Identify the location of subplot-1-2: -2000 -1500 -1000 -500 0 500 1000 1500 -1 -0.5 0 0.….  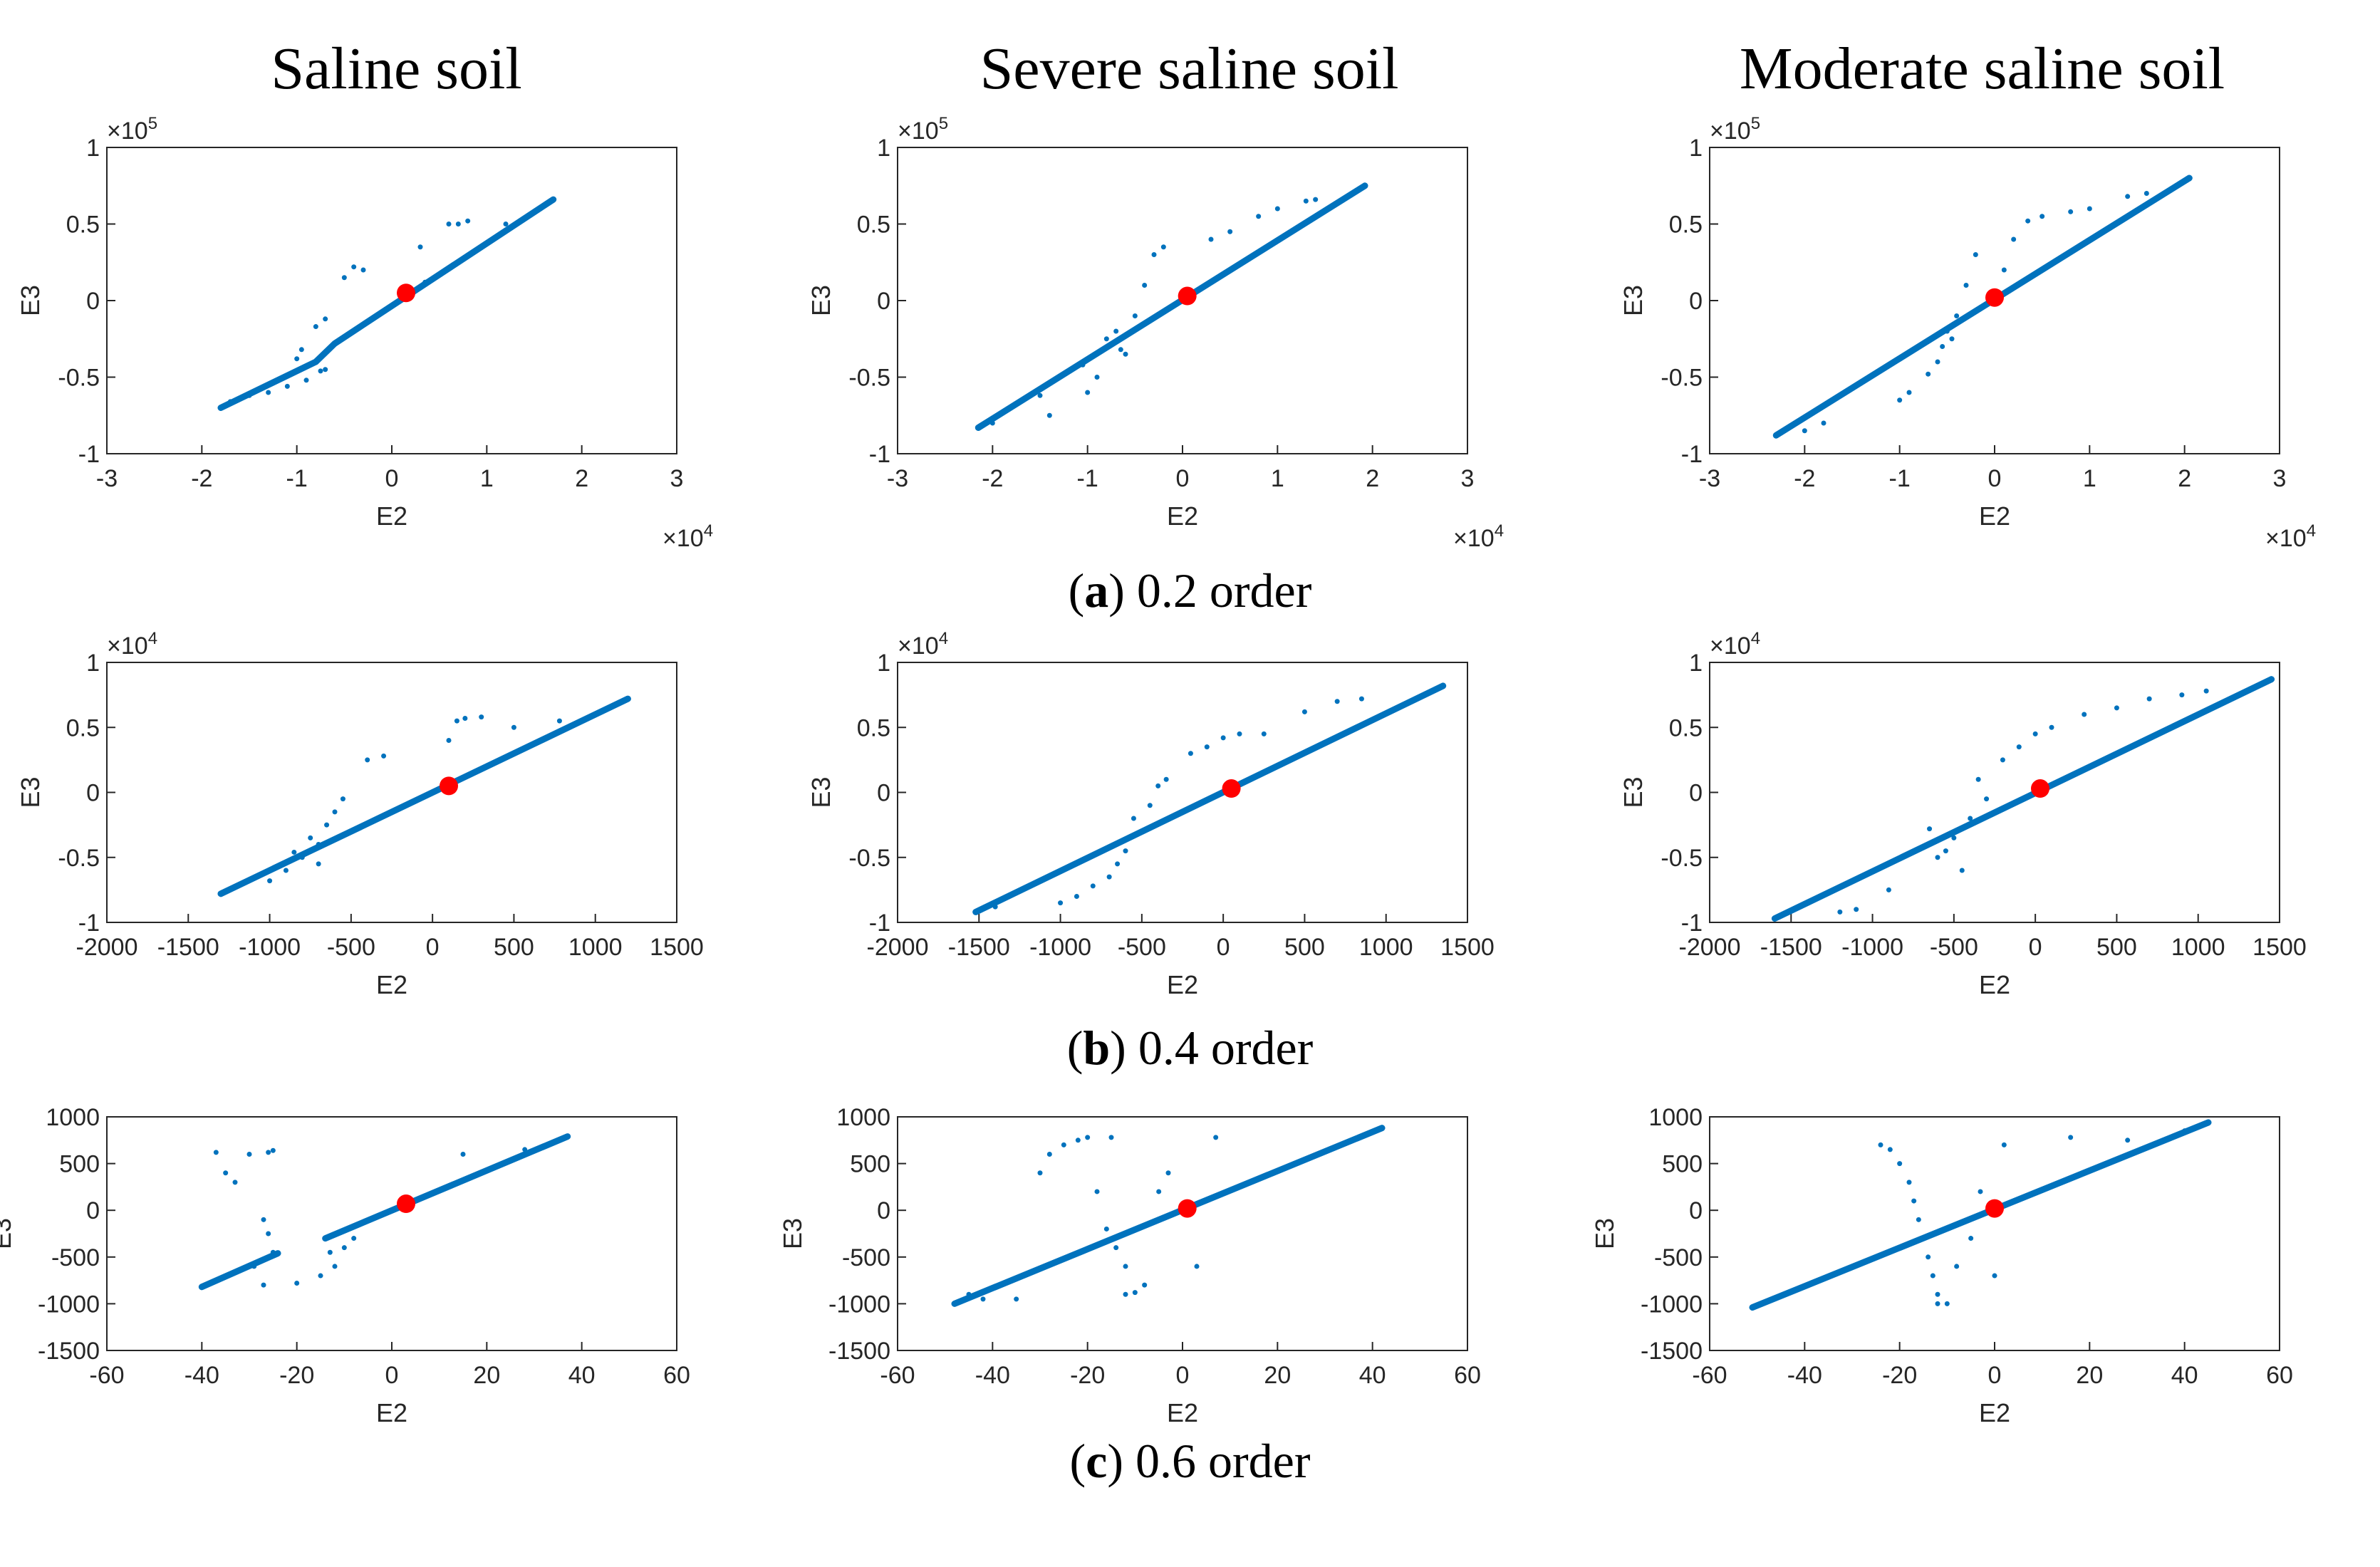
(1962, 814).